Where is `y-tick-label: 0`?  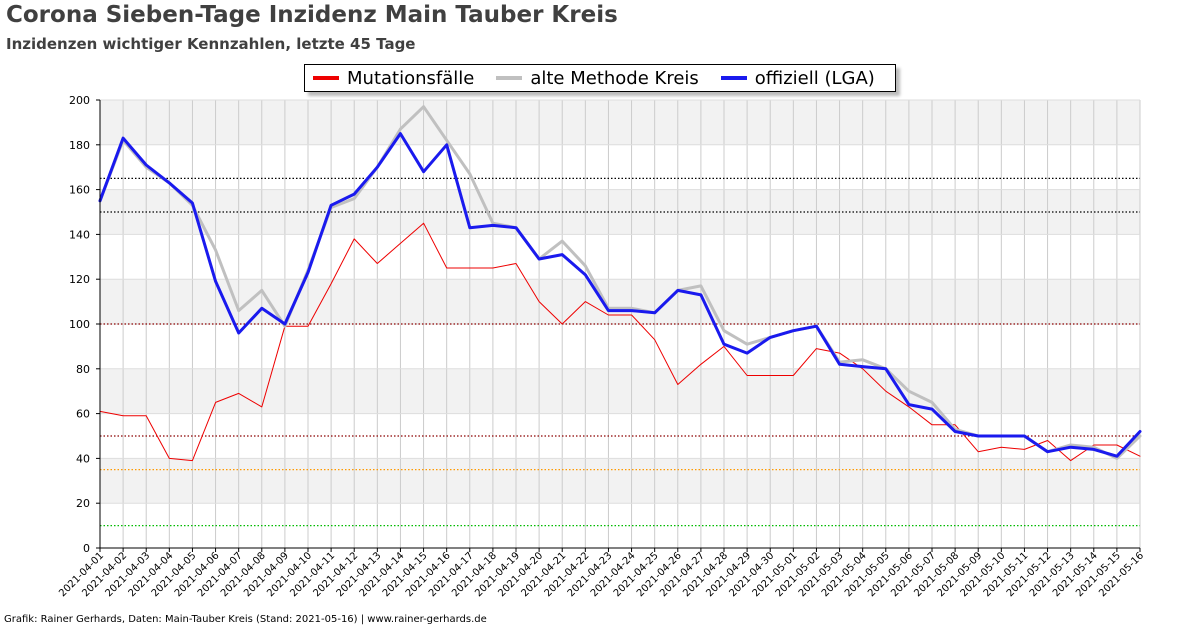 y-tick-label: 0 is located at coordinates (86, 548).